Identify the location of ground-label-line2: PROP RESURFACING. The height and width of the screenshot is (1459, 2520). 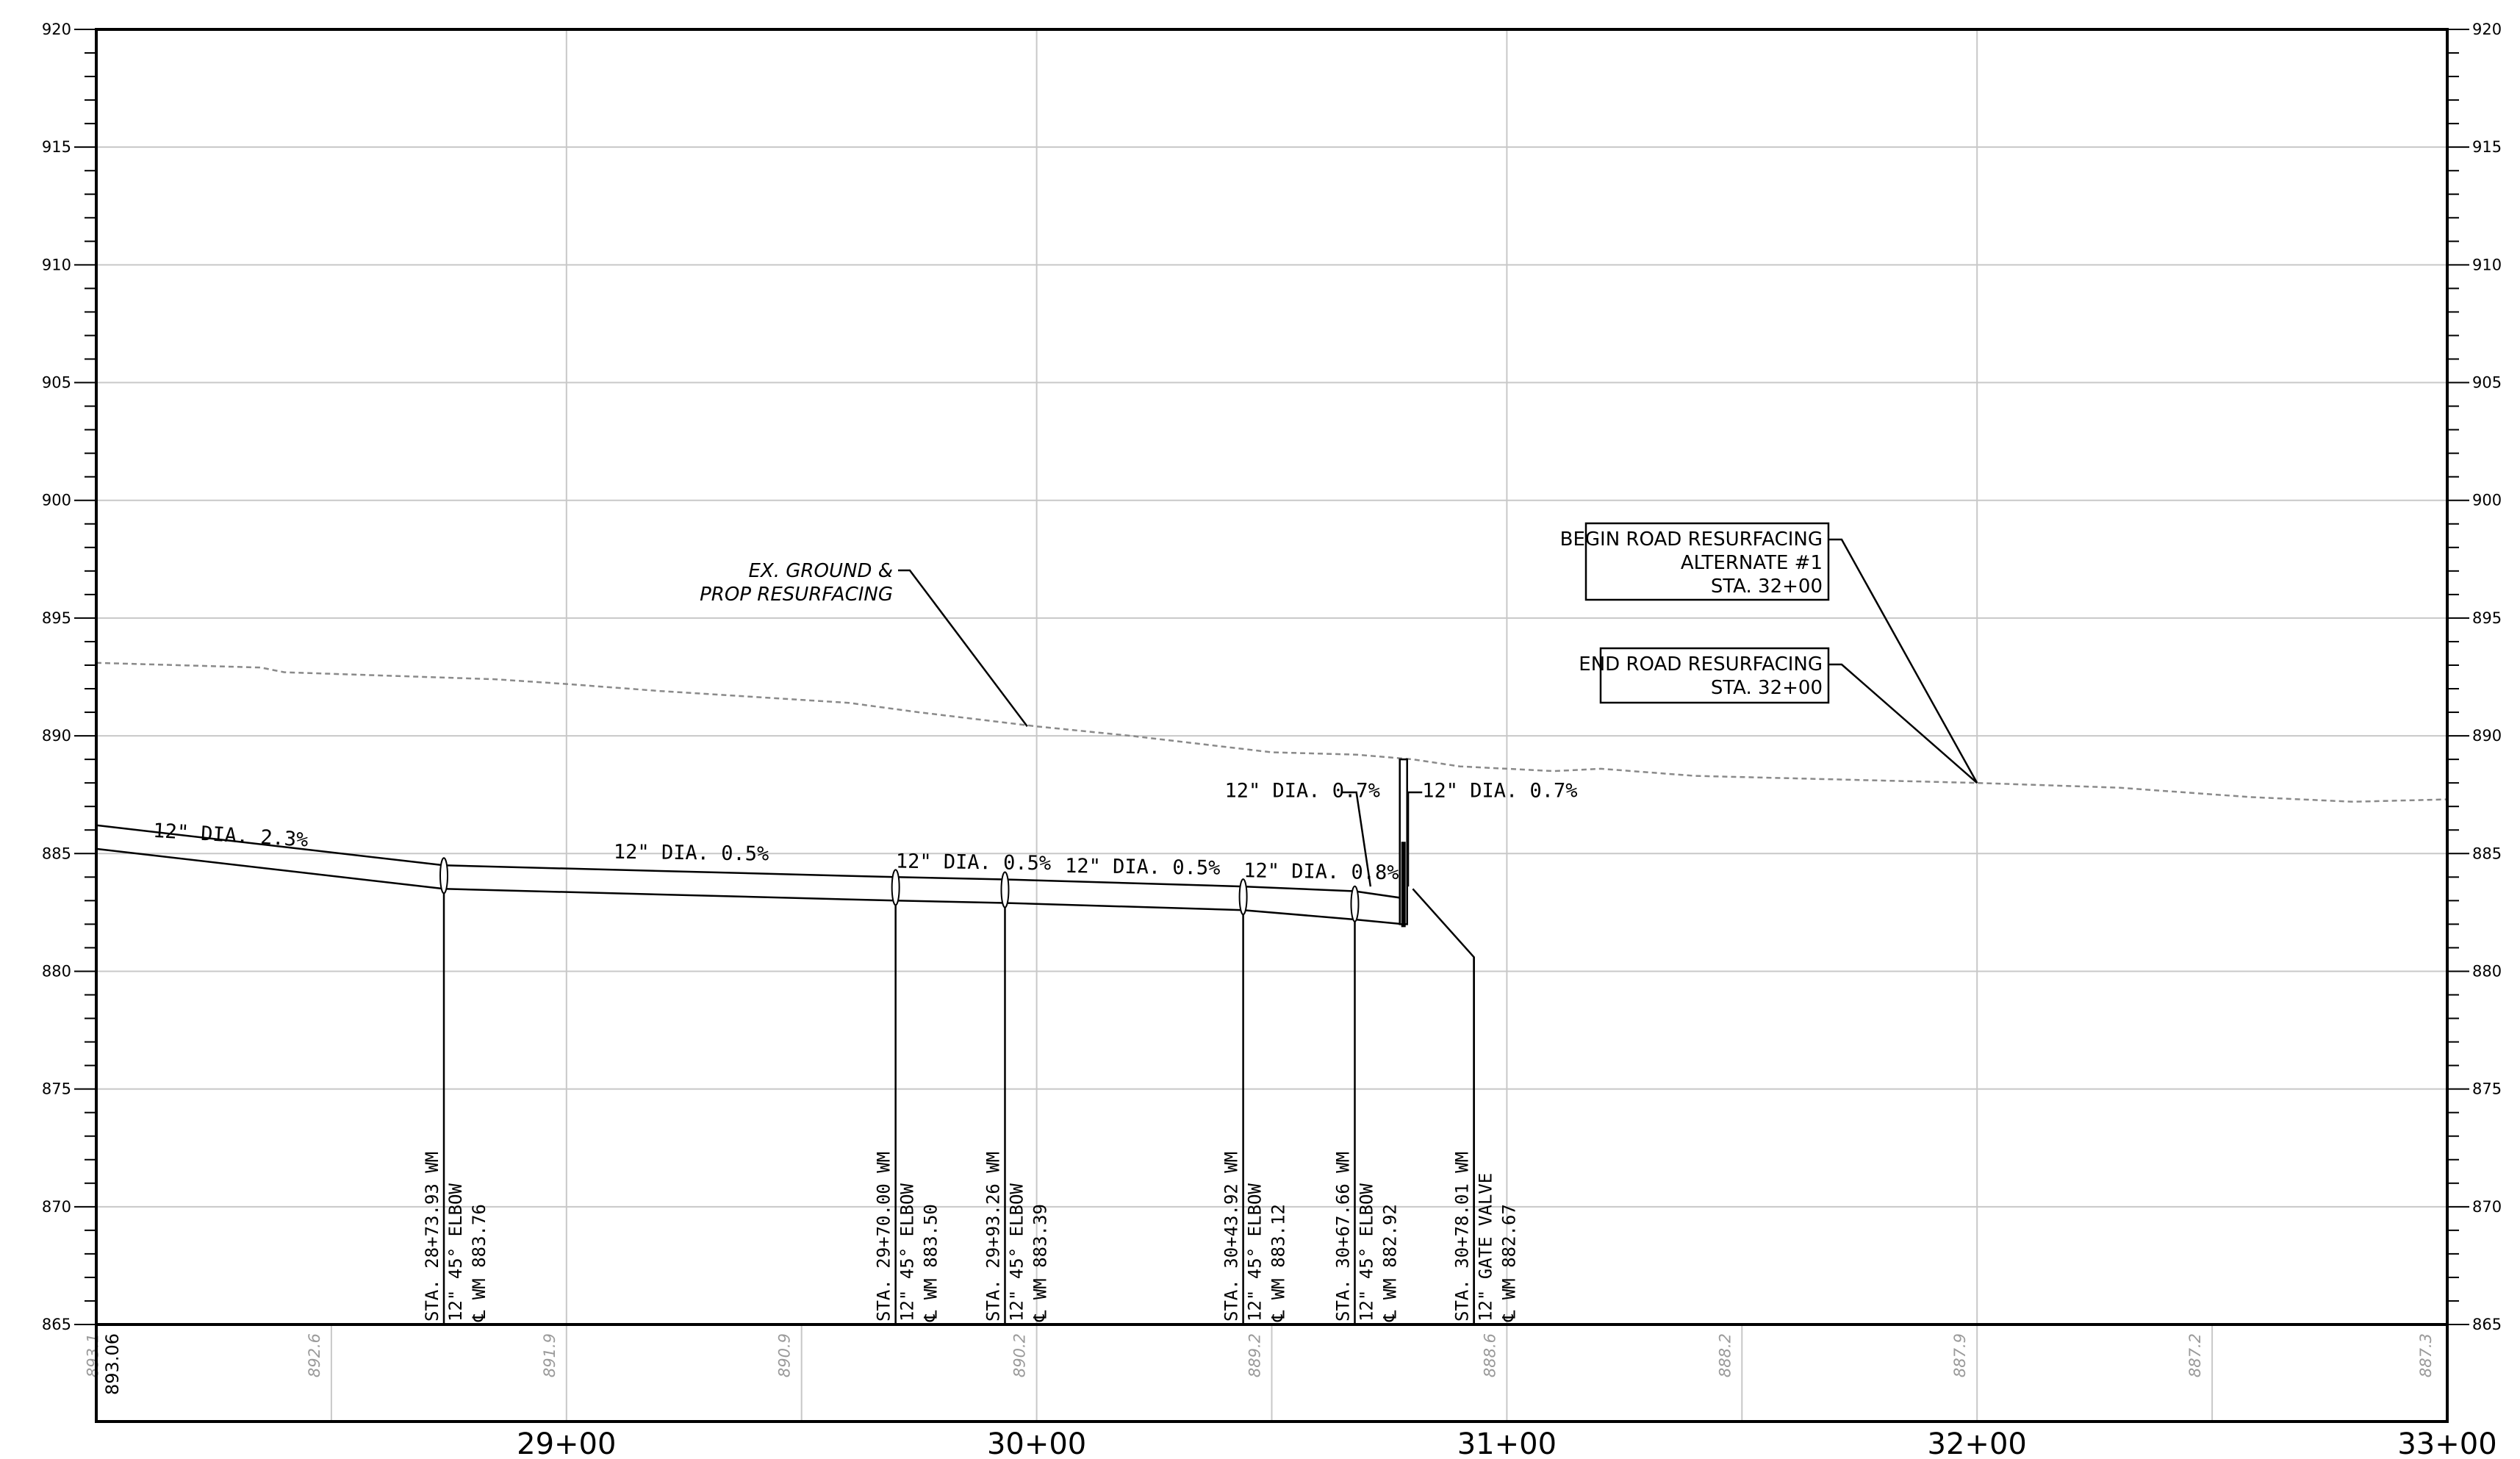
(796, 595).